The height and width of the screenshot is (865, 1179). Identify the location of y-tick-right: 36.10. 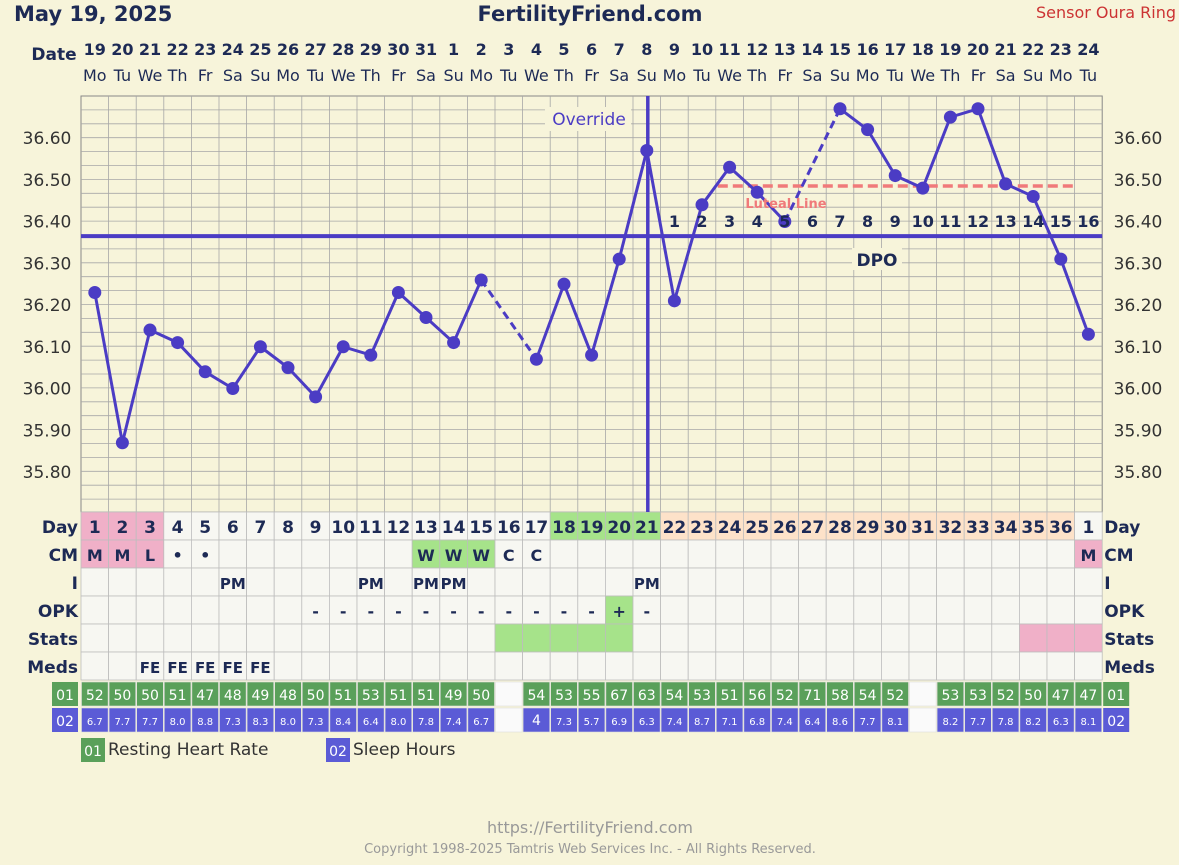
(1138, 348).